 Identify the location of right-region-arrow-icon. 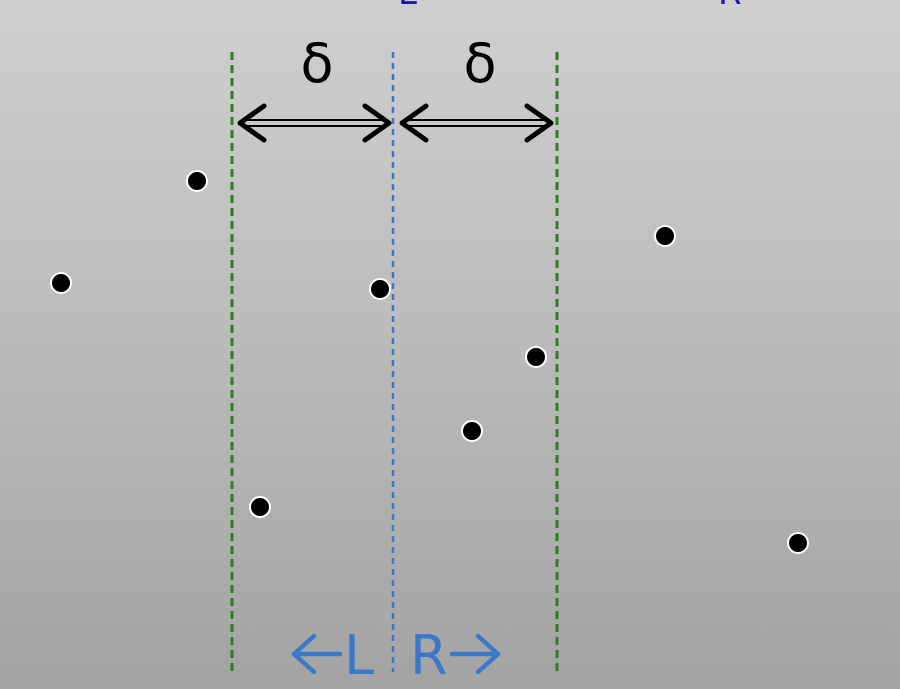
(475, 654).